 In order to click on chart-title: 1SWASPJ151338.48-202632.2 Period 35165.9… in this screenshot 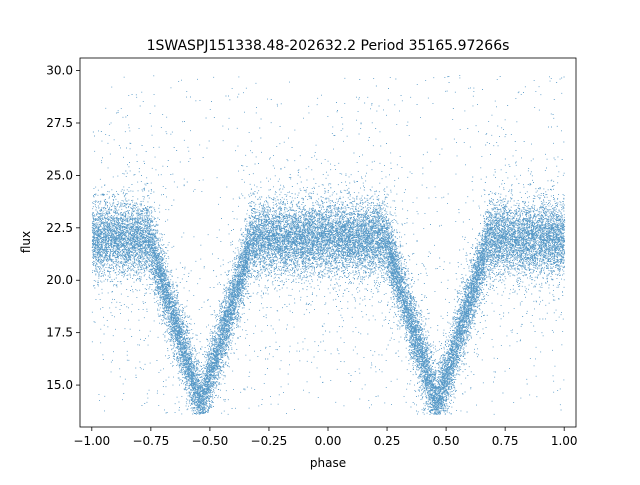, I will do `click(328, 46)`.